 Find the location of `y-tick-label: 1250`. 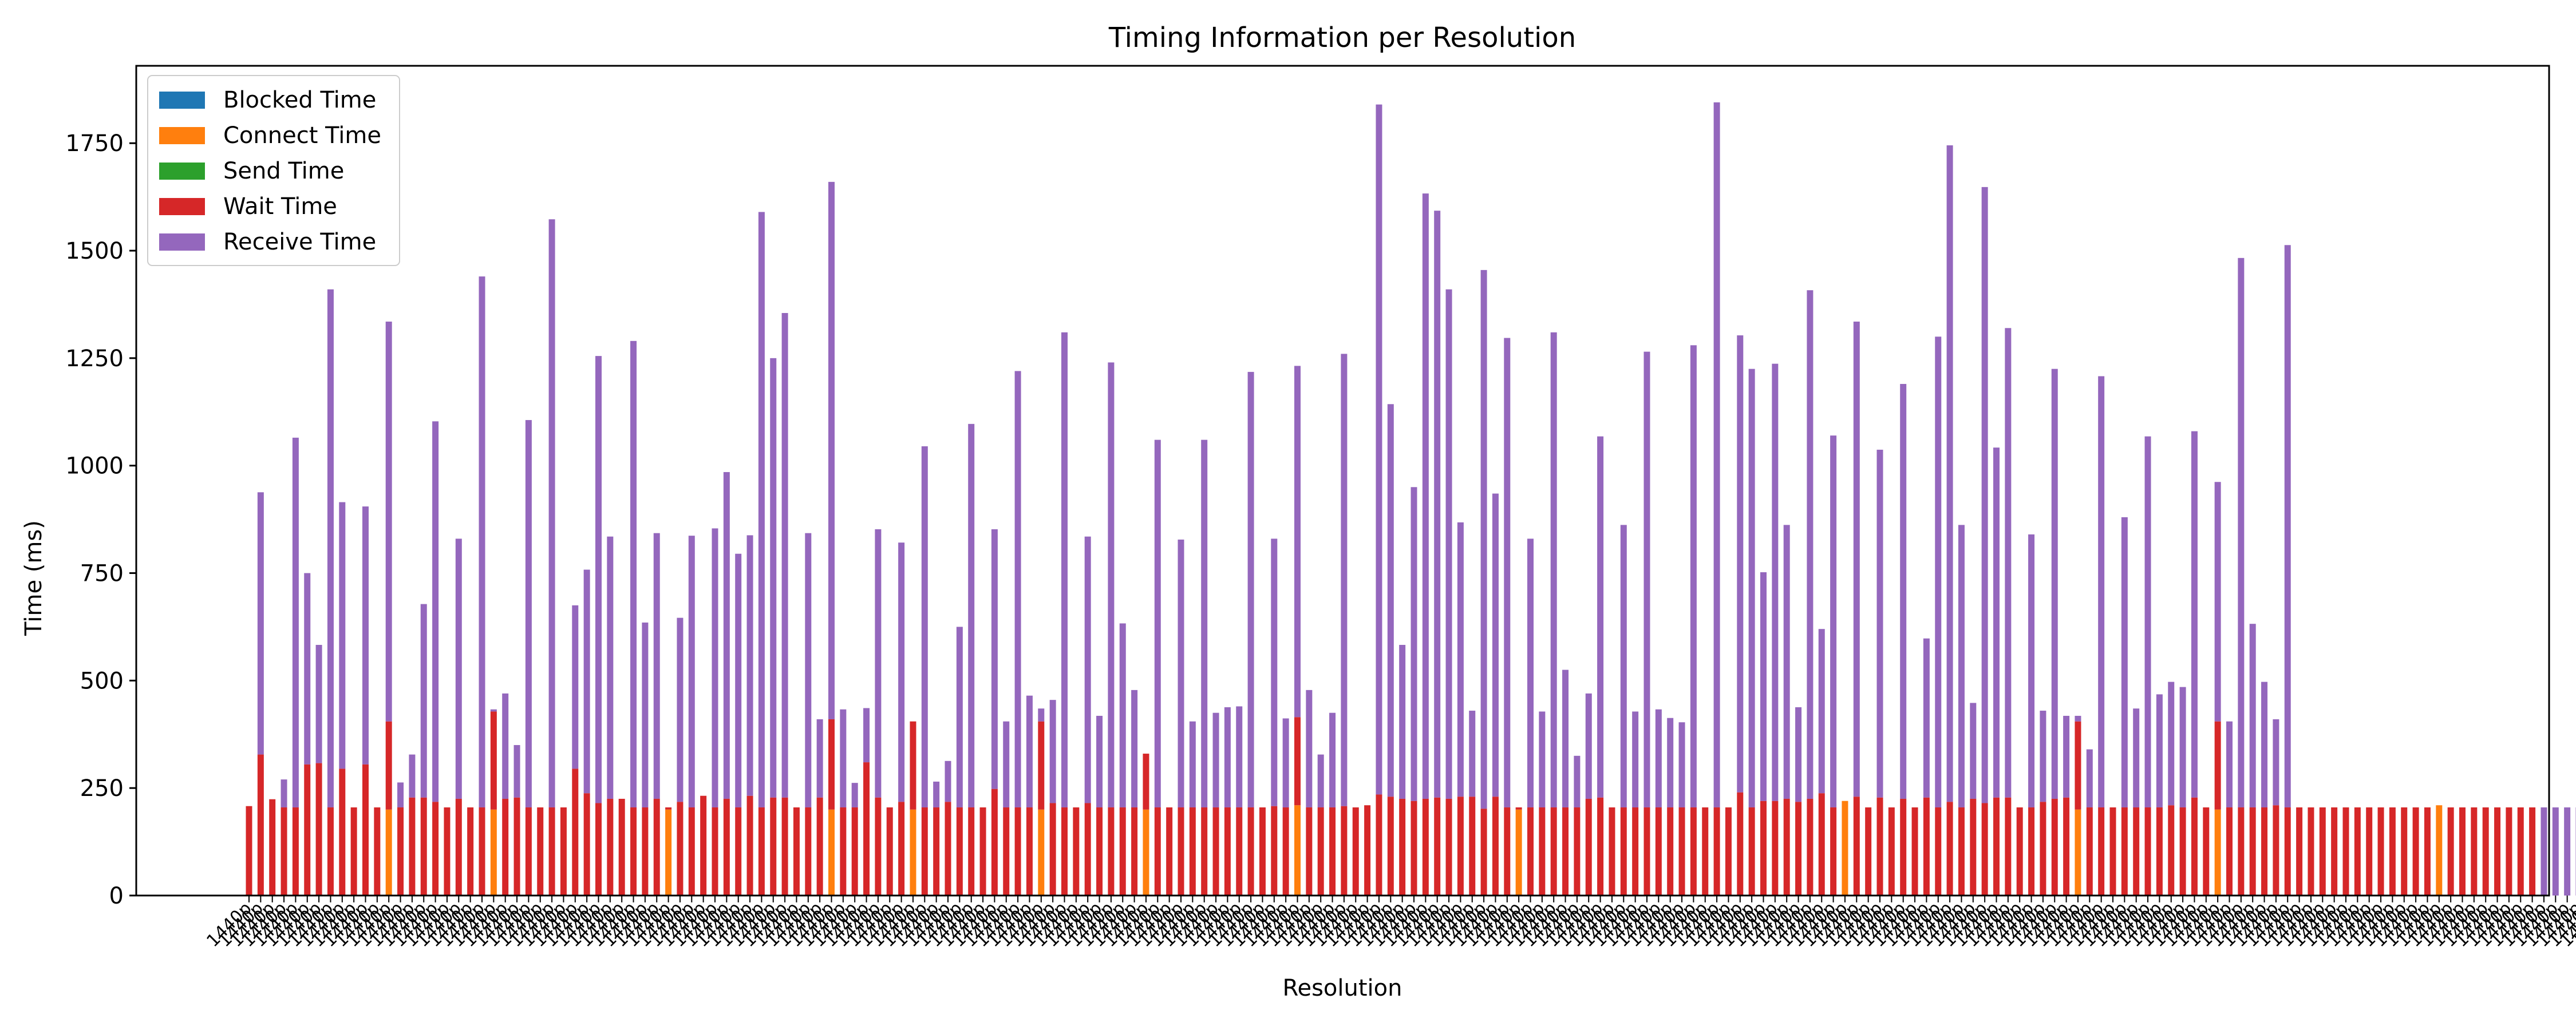

y-tick-label: 1250 is located at coordinates (94, 359).